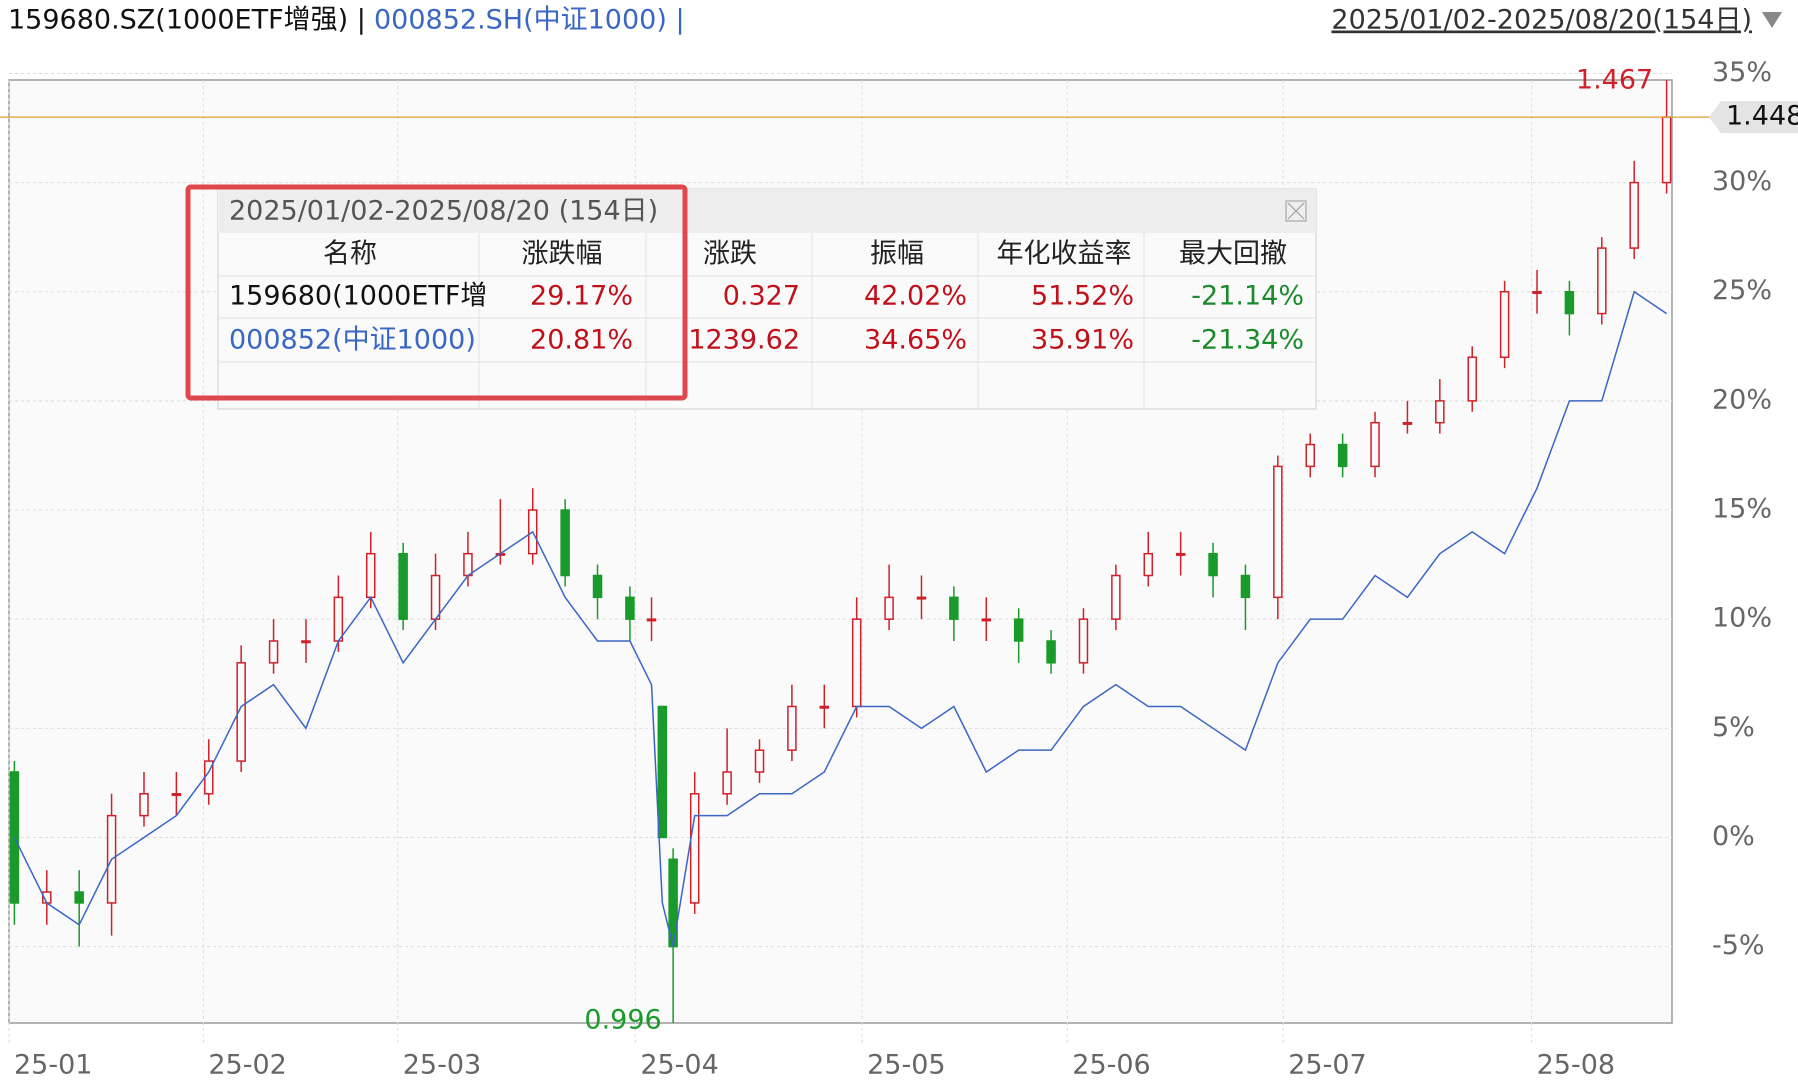 The width and height of the screenshot is (1798, 1084). What do you see at coordinates (1738, 945) in the screenshot?
I see `y-tick-label: -5%` at bounding box center [1738, 945].